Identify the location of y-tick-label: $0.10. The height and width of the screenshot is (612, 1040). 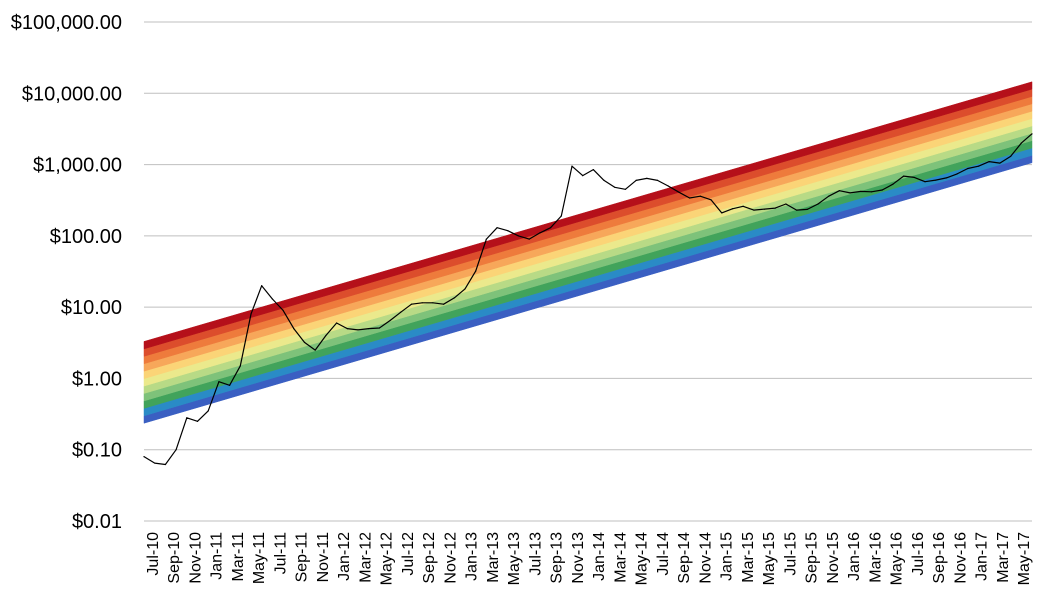
(97, 451).